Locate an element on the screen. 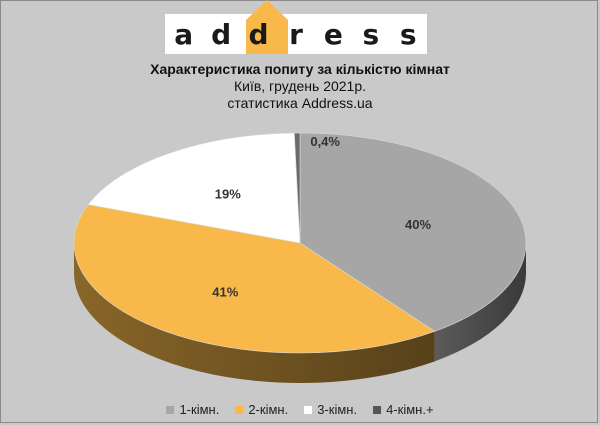 This screenshot has height=425, width=600. legend-item-1-room: 1-кімн. is located at coordinates (192, 409).